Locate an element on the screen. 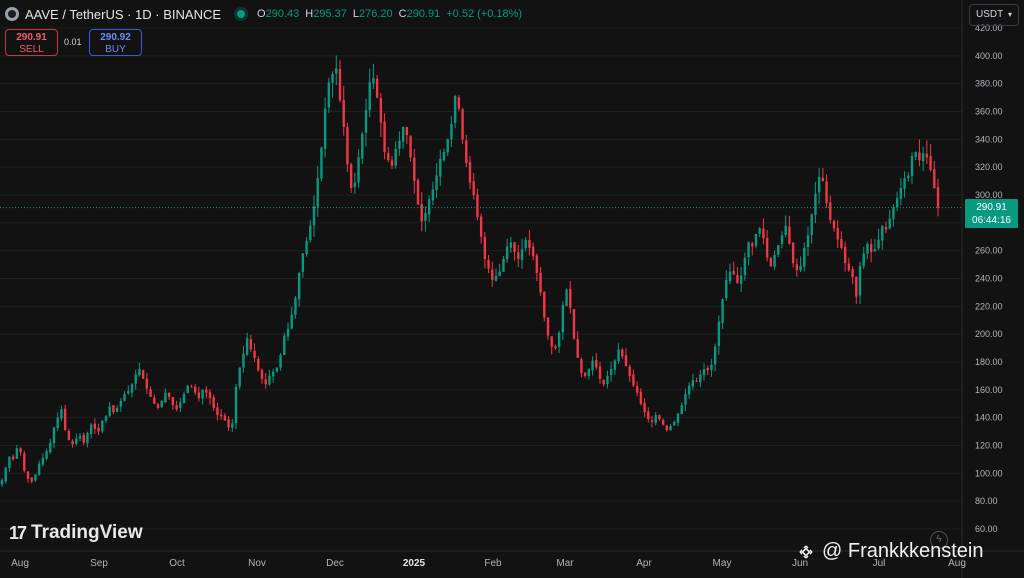 The image size is (1024, 578). time-tick-label: Feb is located at coordinates (493, 563).